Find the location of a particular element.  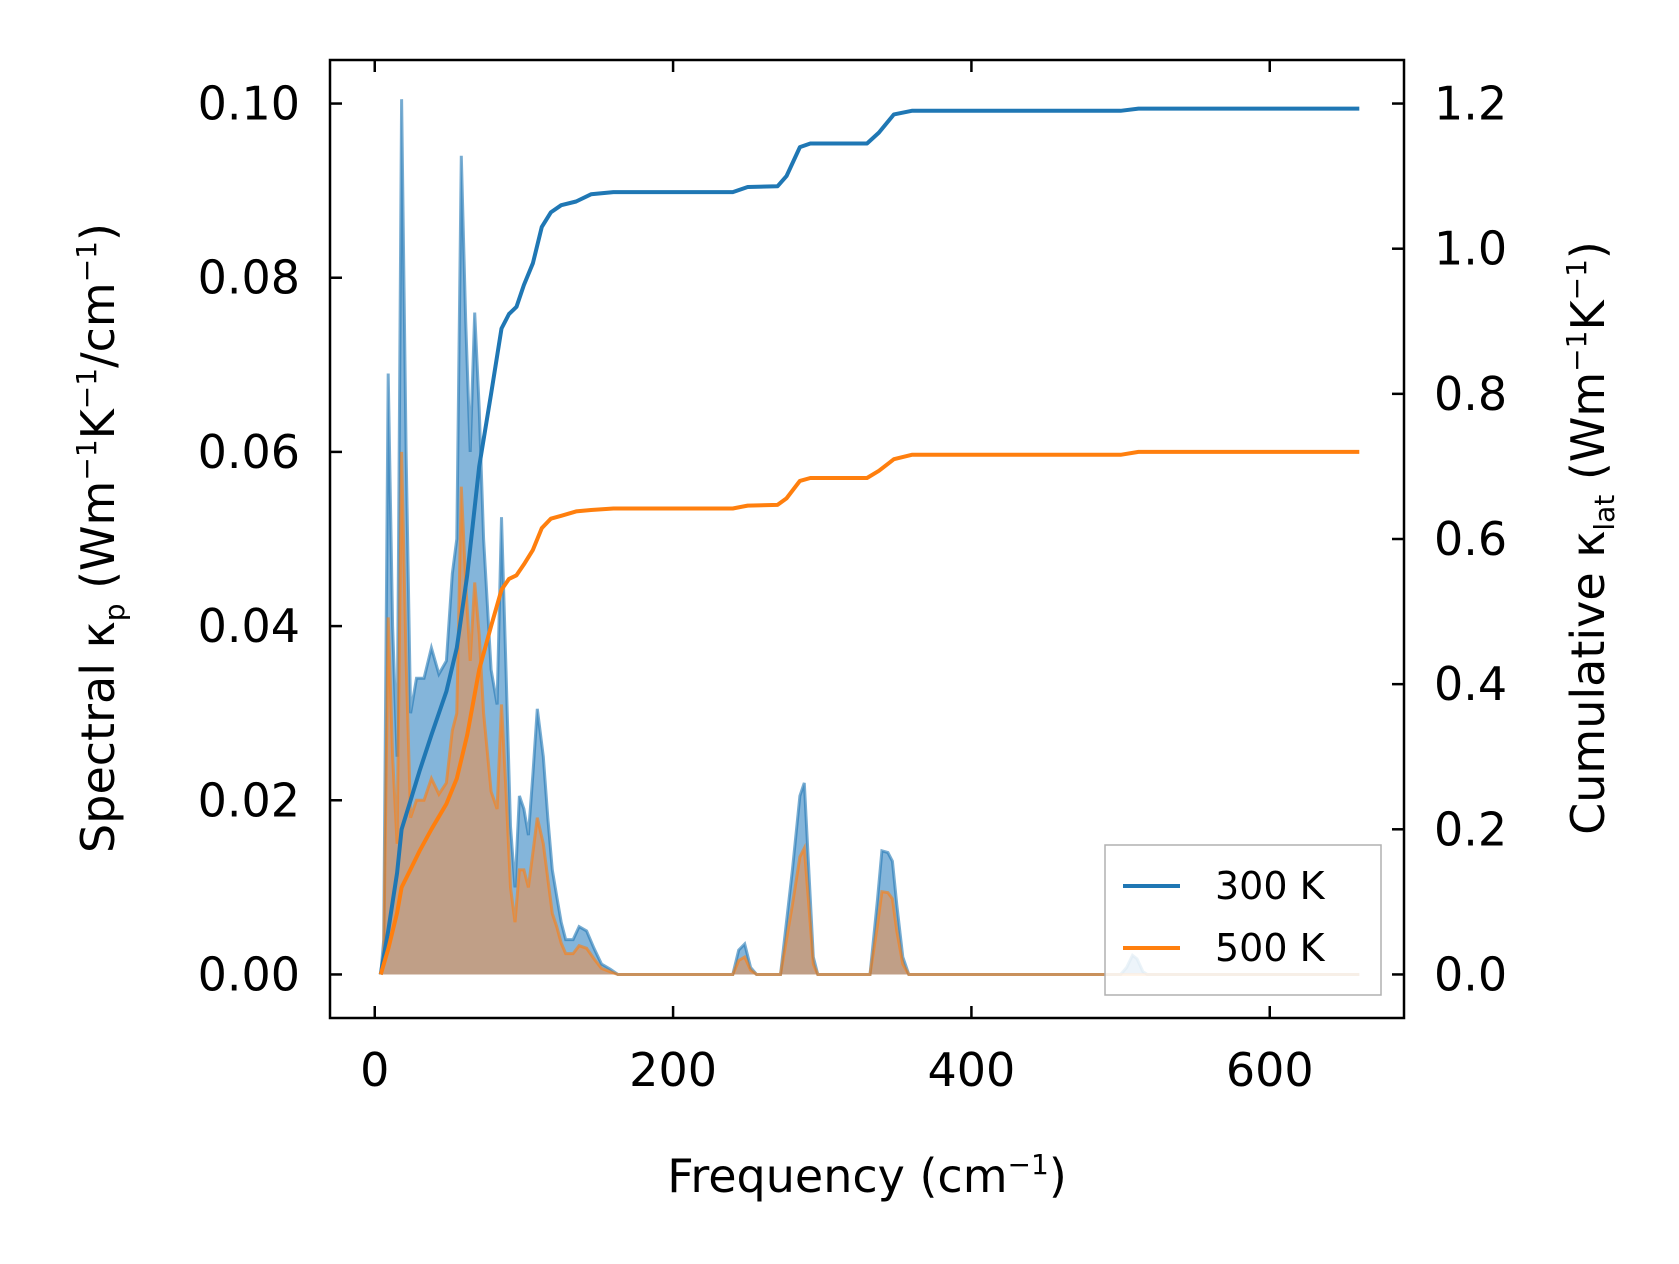

x-axis-label-main: Frequency (cm is located at coordinates (837, 1176).